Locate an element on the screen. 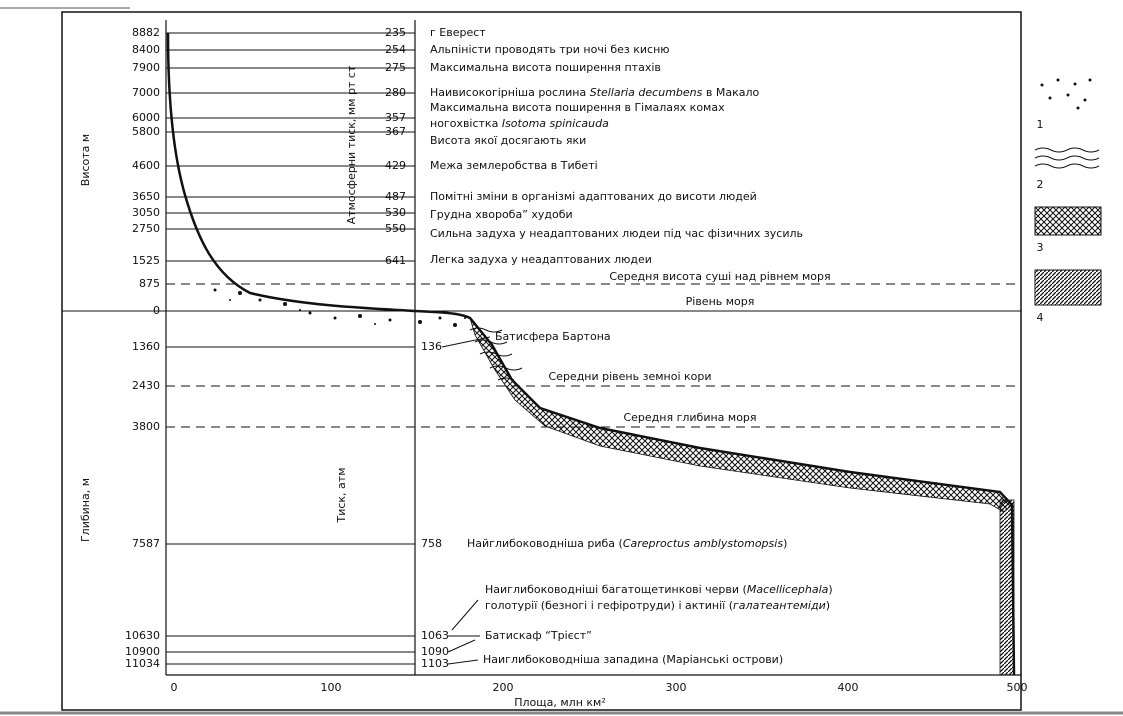  description-part: Найглибоководніша риба ( is located at coordinates (545, 543).